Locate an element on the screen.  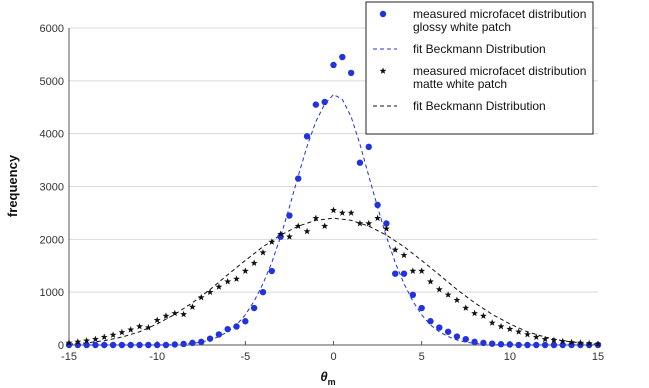
x-tick-label: -10 is located at coordinates (157, 357).